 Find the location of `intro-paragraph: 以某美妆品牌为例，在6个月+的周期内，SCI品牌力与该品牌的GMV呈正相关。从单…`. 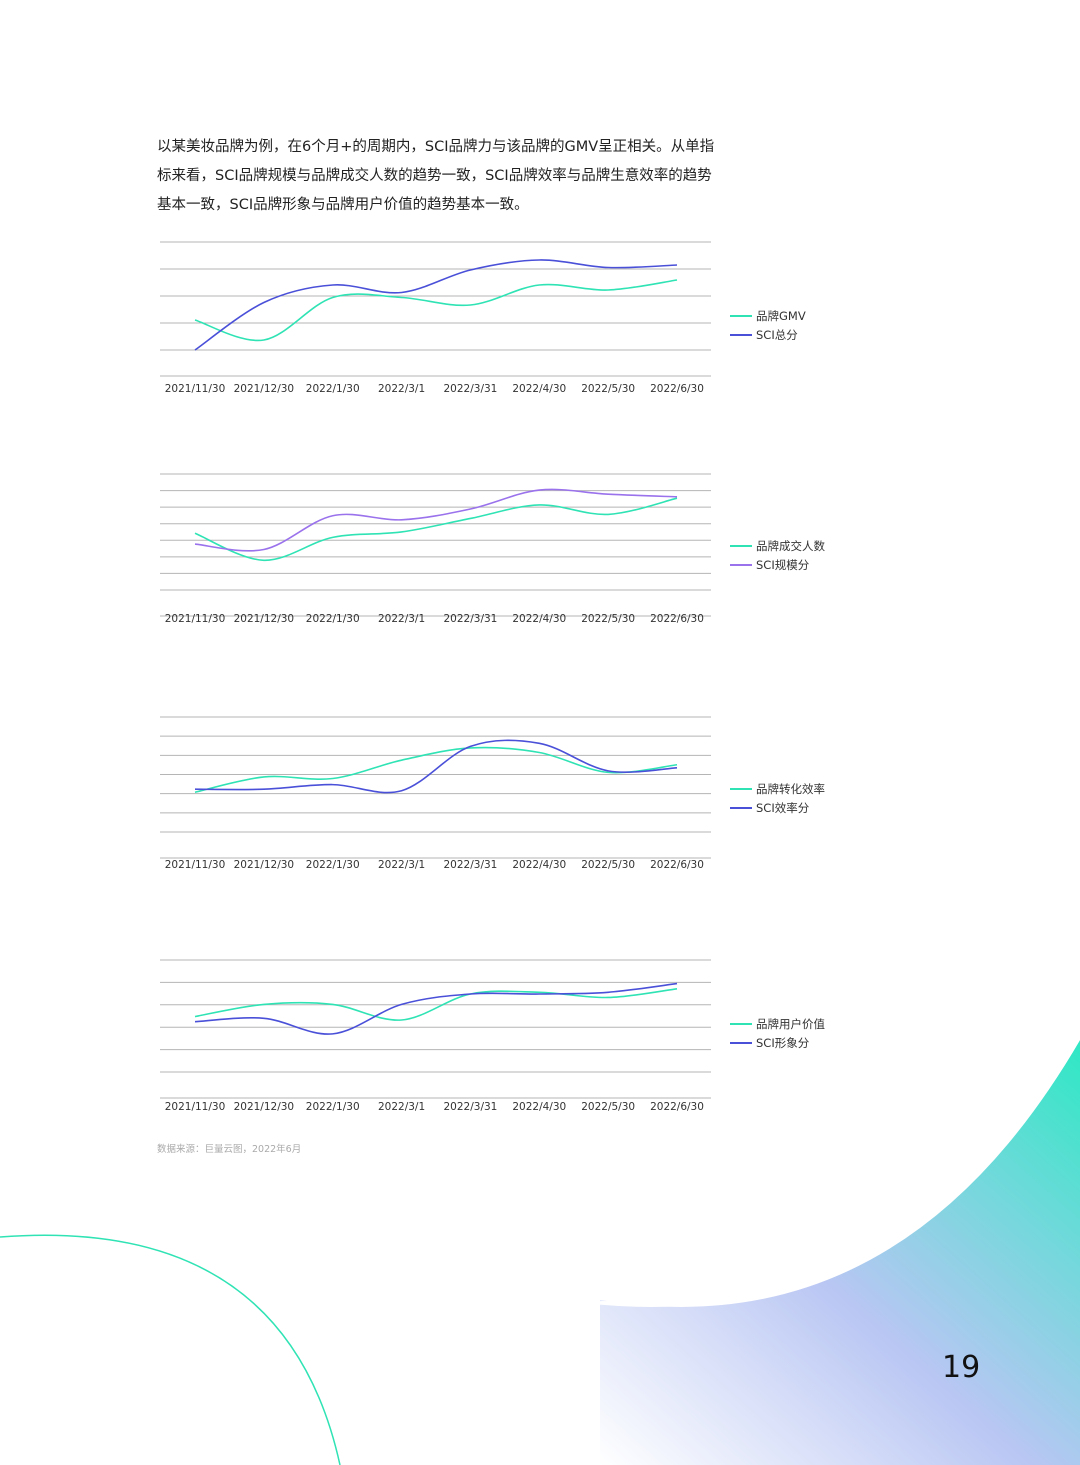

intro-paragraph: 以某美妆品牌为例，在6个月+的周期内，SCI品牌力与该品牌的GMV呈正相关。从单… is located at coordinates (436, 176).